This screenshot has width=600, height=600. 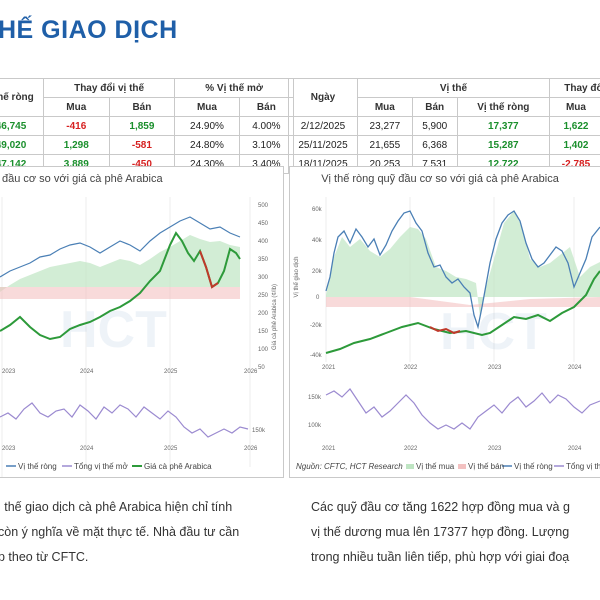 I want to click on page-title: HẾ GIAO DỊCH, so click(x=89, y=30).